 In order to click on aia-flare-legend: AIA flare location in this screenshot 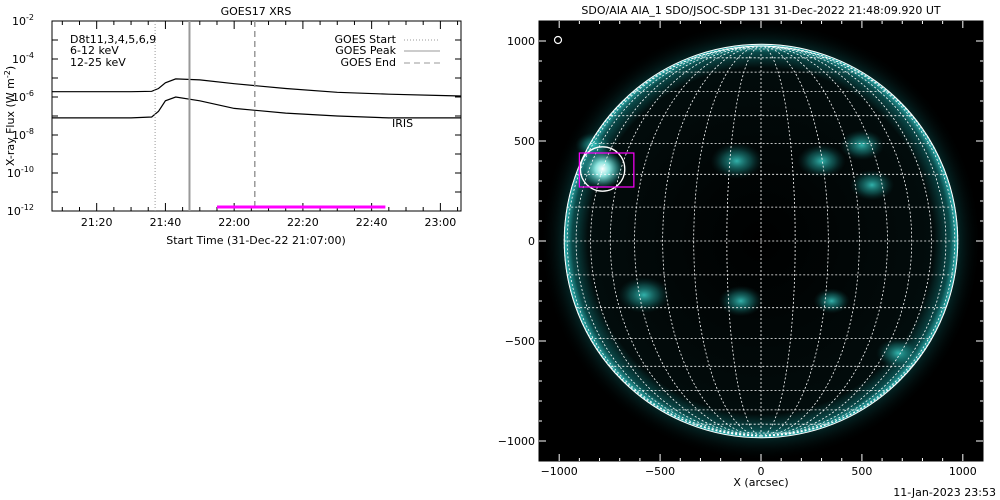, I will do `click(613, 40)`.